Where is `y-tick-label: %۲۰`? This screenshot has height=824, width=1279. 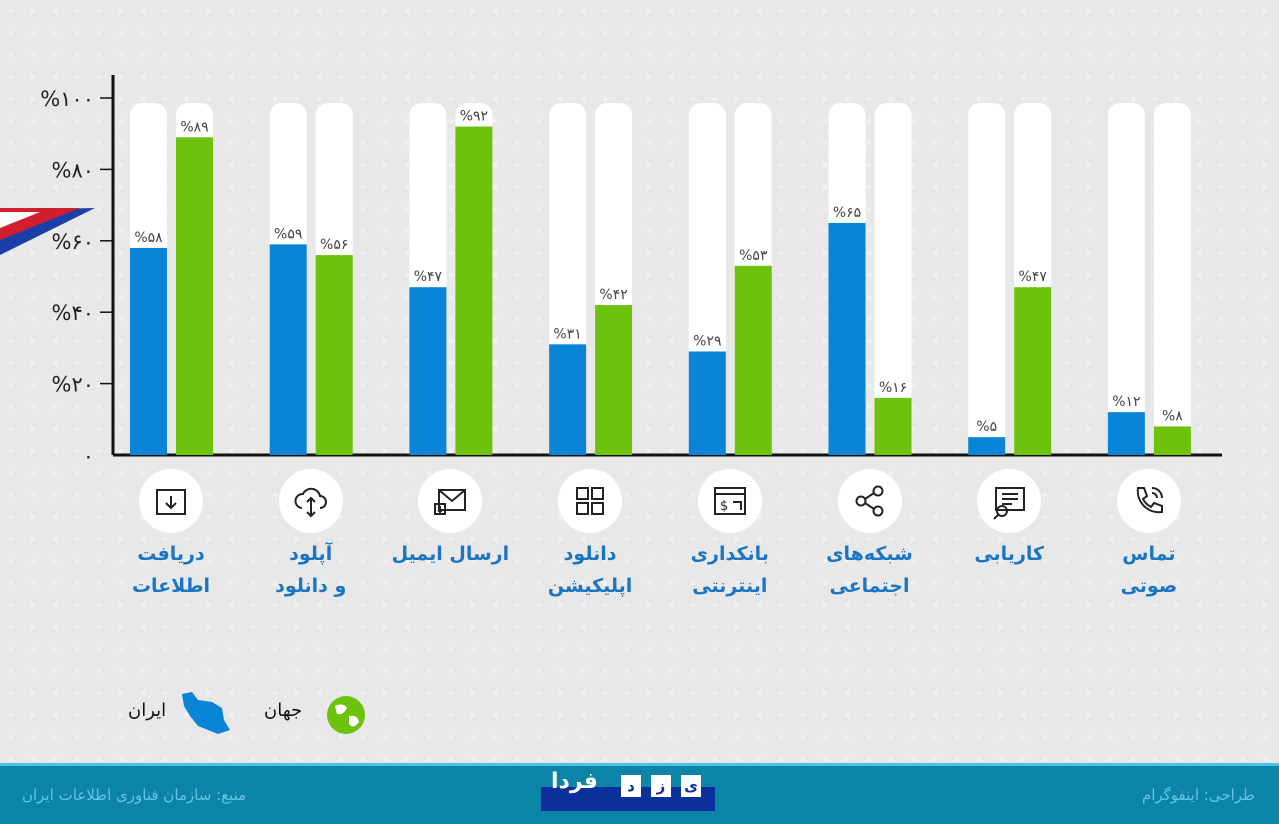 y-tick-label: %۲۰ is located at coordinates (72, 385).